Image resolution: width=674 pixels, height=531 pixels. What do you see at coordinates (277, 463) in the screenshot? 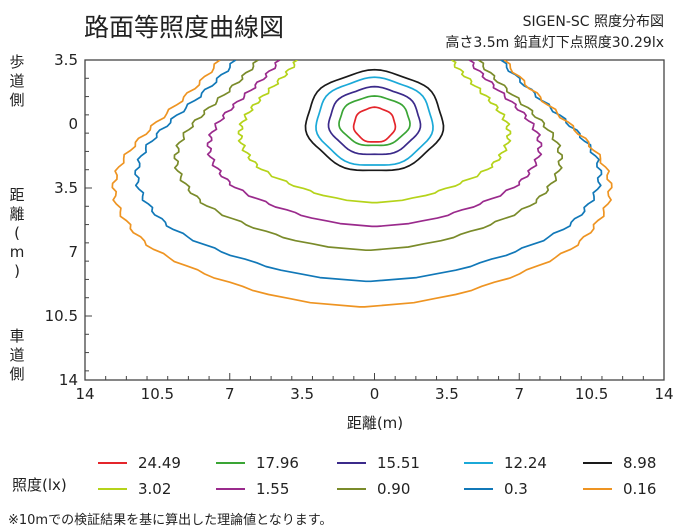
I see `legend-label-17.96: 17.96` at bounding box center [277, 463].